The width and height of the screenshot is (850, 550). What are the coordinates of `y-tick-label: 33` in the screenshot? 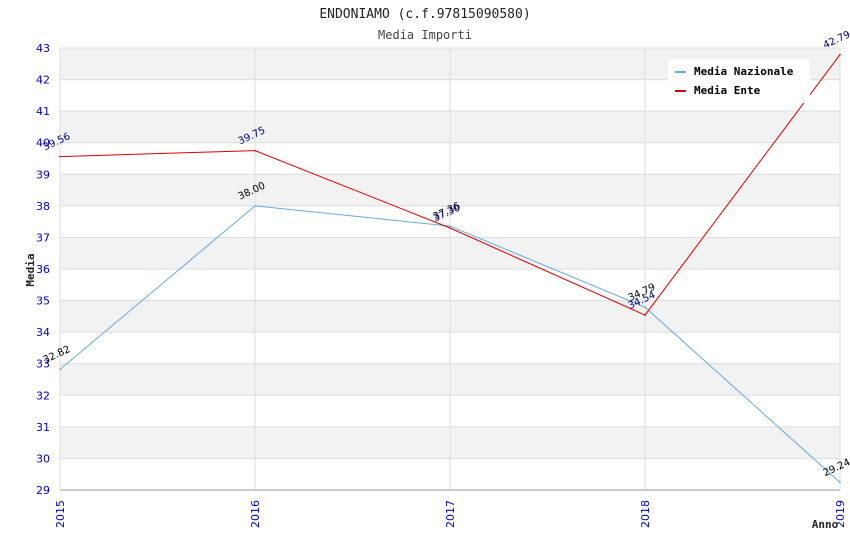 It's located at (43, 364).